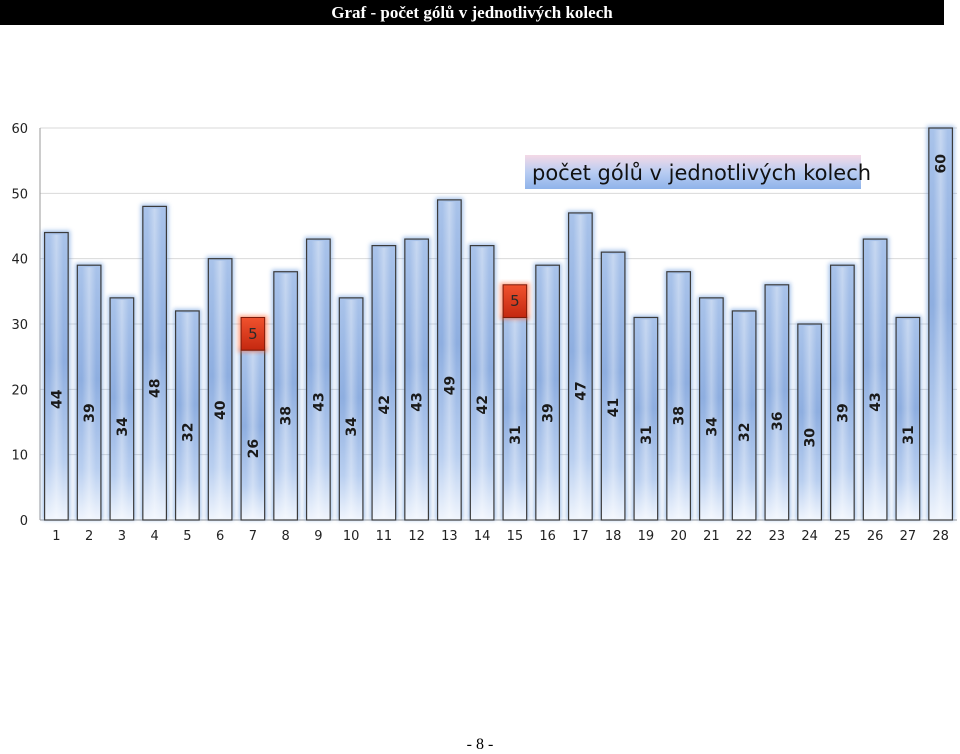 The image size is (960, 754). Describe the element at coordinates (19, 456) in the screenshot. I see `y-tick-label: 10` at that location.